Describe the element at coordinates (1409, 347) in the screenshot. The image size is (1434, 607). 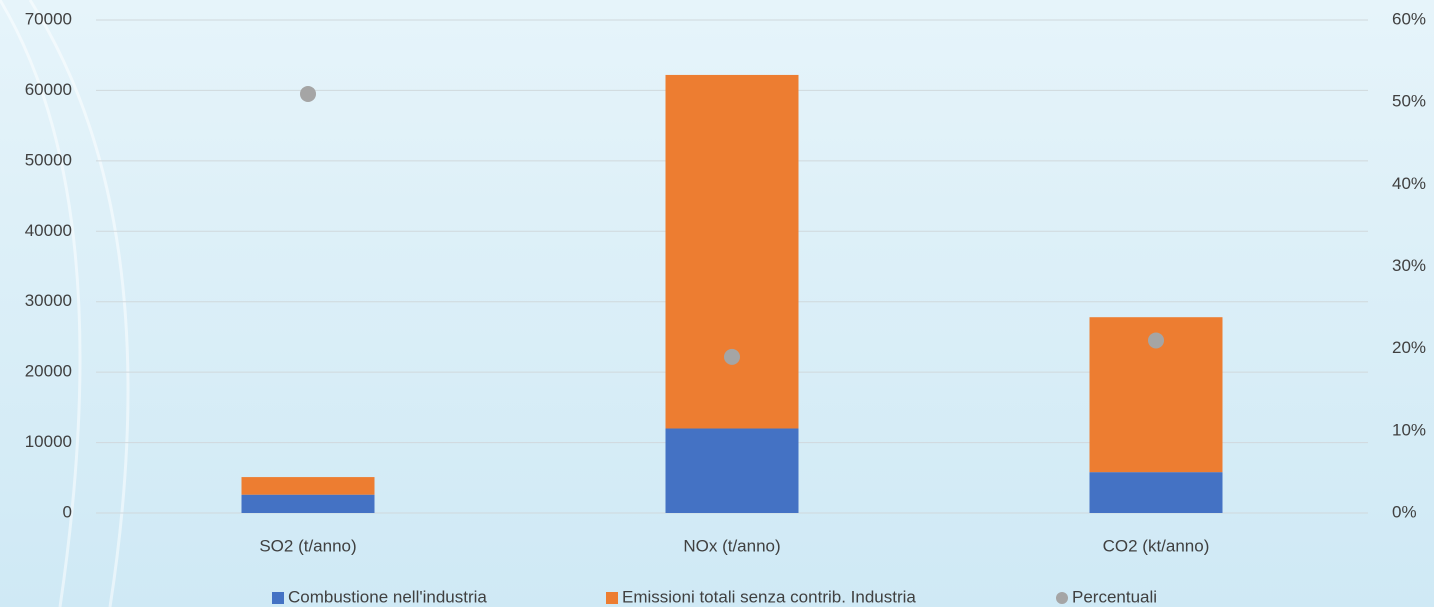
I see `y2-tick-label: 20%` at that location.